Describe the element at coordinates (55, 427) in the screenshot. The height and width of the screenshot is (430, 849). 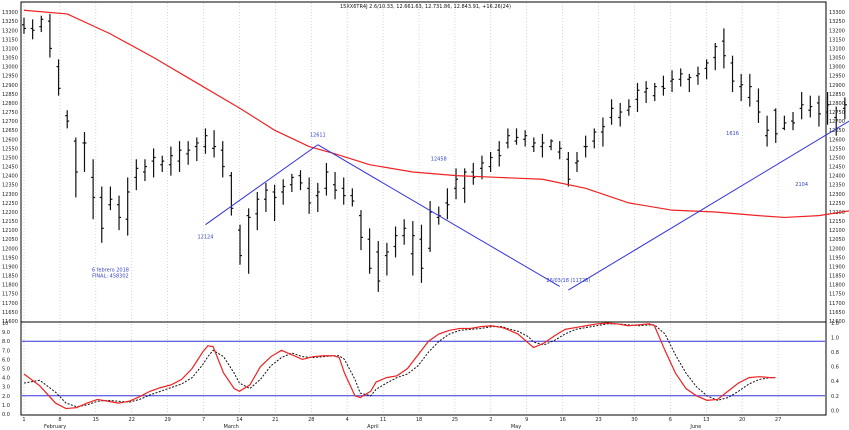
I see `month-label: February` at that location.